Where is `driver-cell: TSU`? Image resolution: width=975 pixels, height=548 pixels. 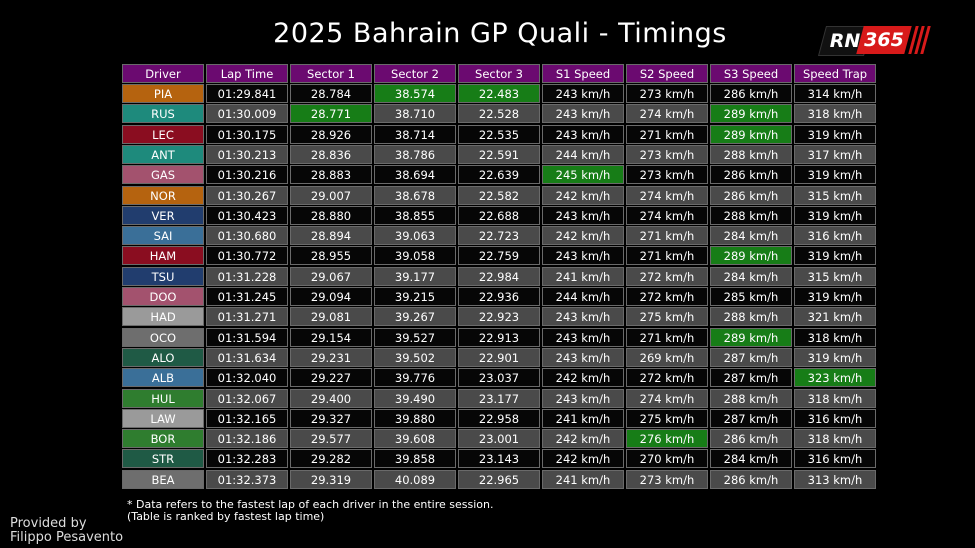
driver-cell: TSU is located at coordinates (163, 276).